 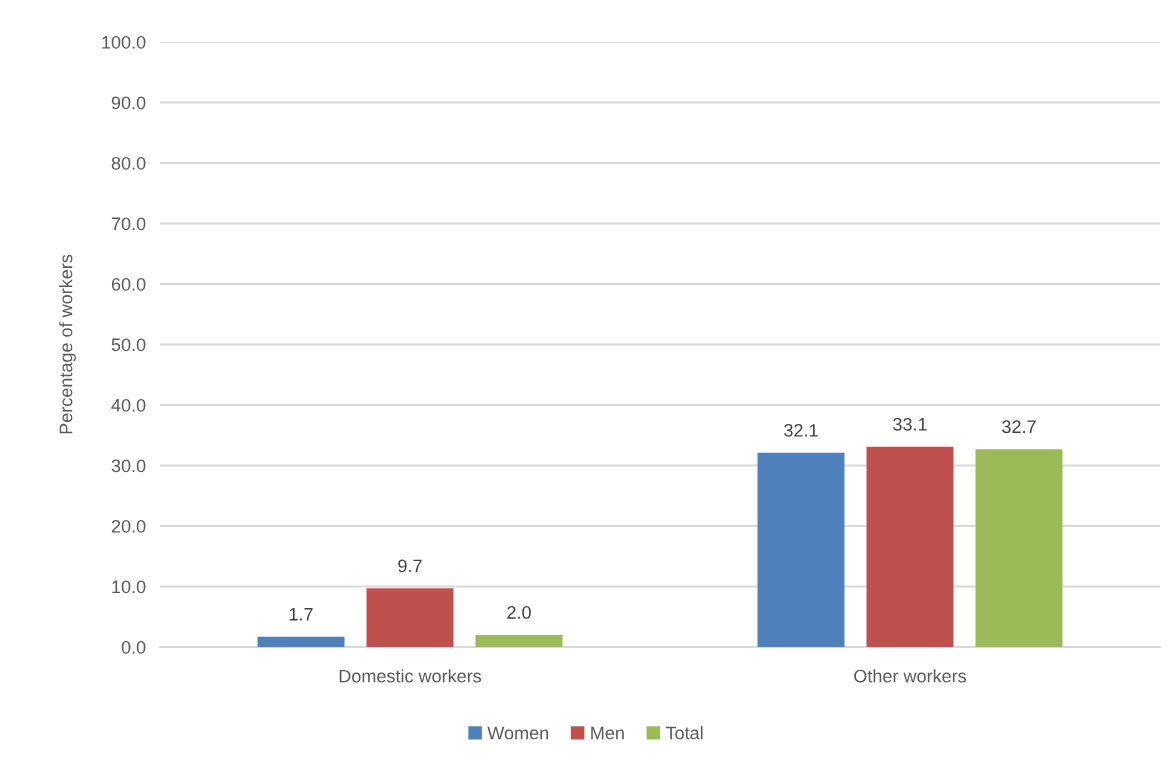 I want to click on x-tick-label: Domestic workers, so click(x=410, y=676).